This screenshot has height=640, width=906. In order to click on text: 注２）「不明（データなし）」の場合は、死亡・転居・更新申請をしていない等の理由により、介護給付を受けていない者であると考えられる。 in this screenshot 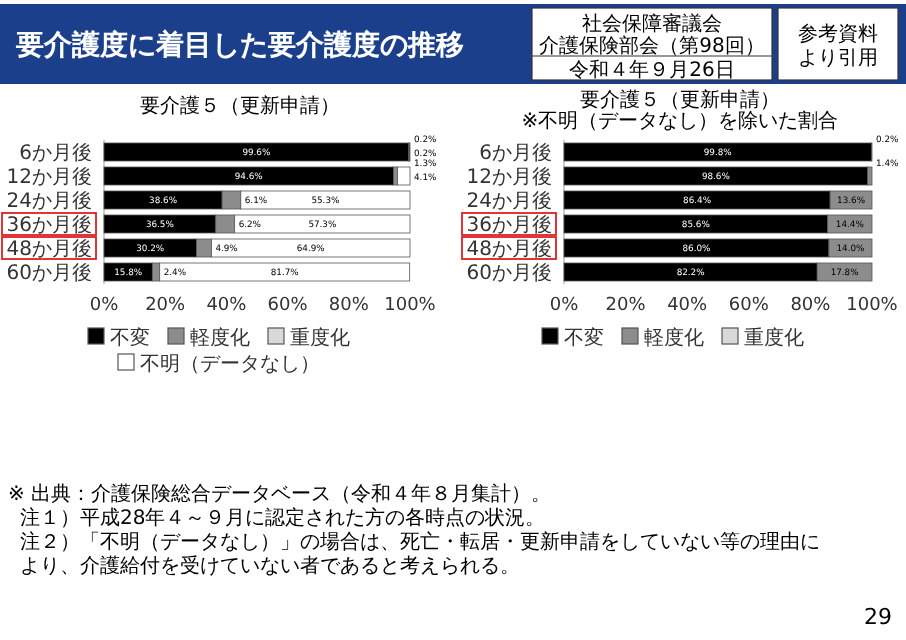, I will do `click(420, 554)`.